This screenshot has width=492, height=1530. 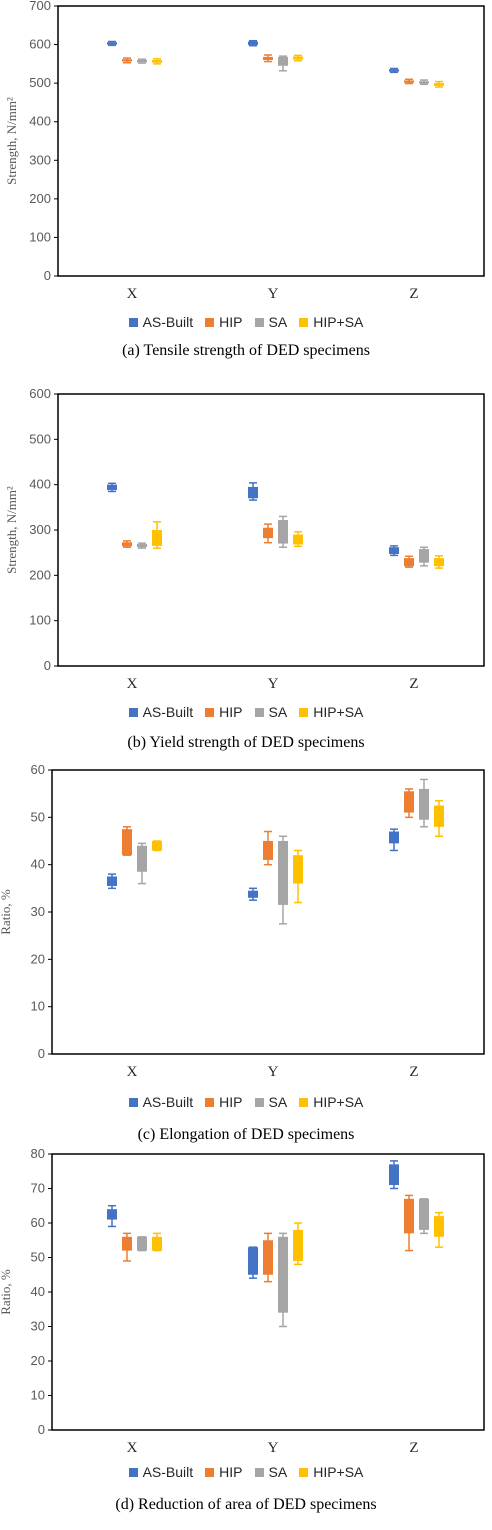 What do you see at coordinates (38, 1360) in the screenshot?
I see `y-tick-label: 20` at bounding box center [38, 1360].